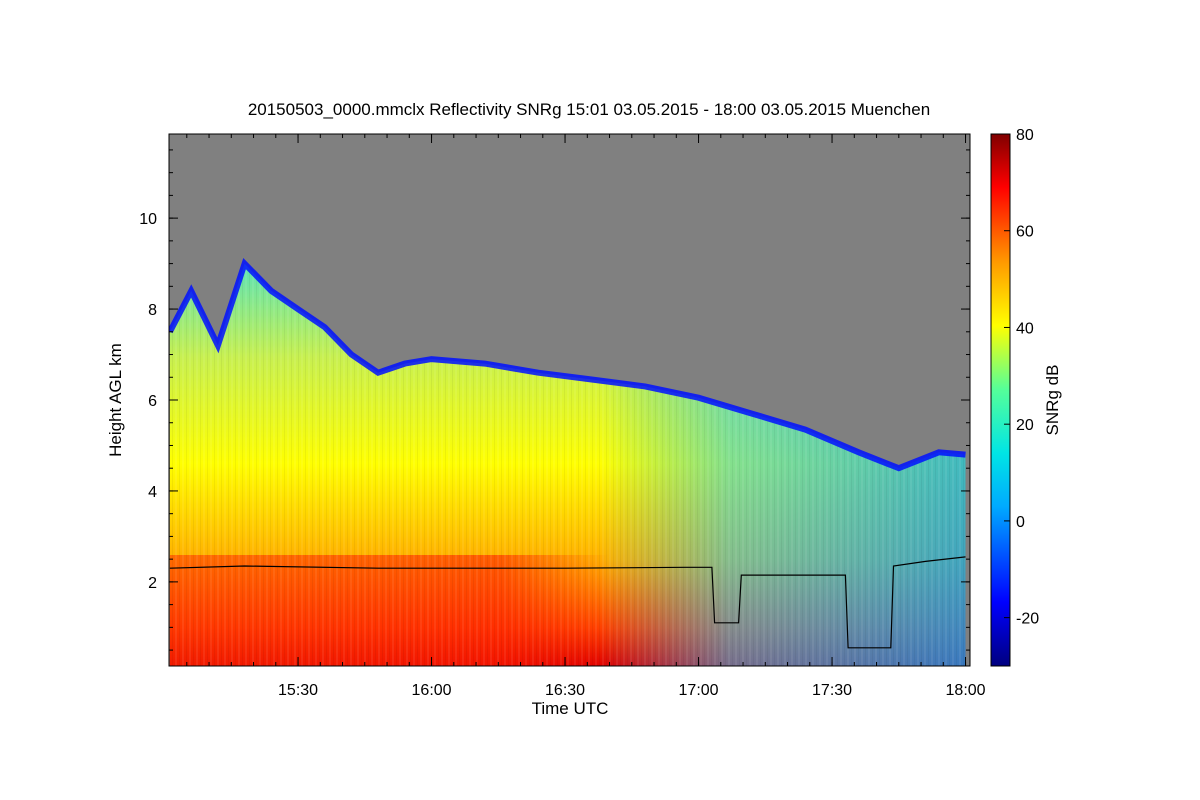 The height and width of the screenshot is (800, 1200). Describe the element at coordinates (1025, 232) in the screenshot. I see `colorbar-tick-label: 60` at that location.